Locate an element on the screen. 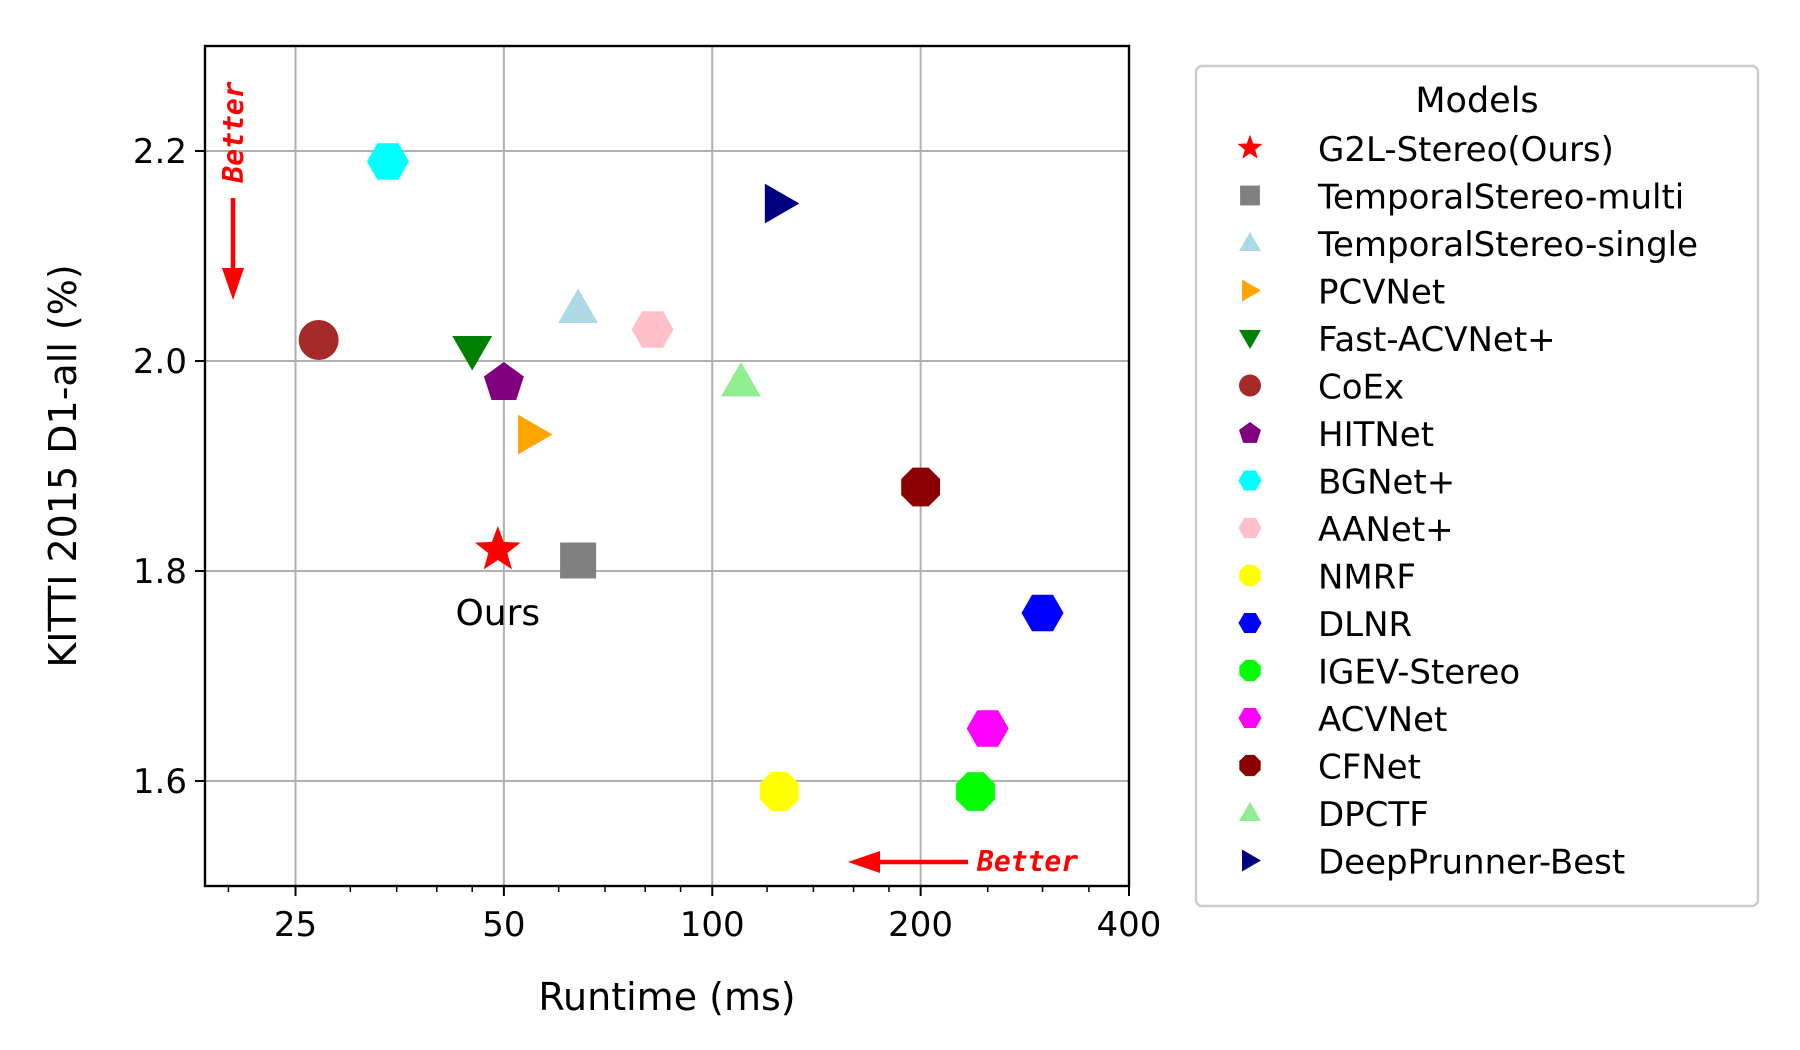 This screenshot has height=1050, width=1800. legend-label: CoEx is located at coordinates (1361, 388).